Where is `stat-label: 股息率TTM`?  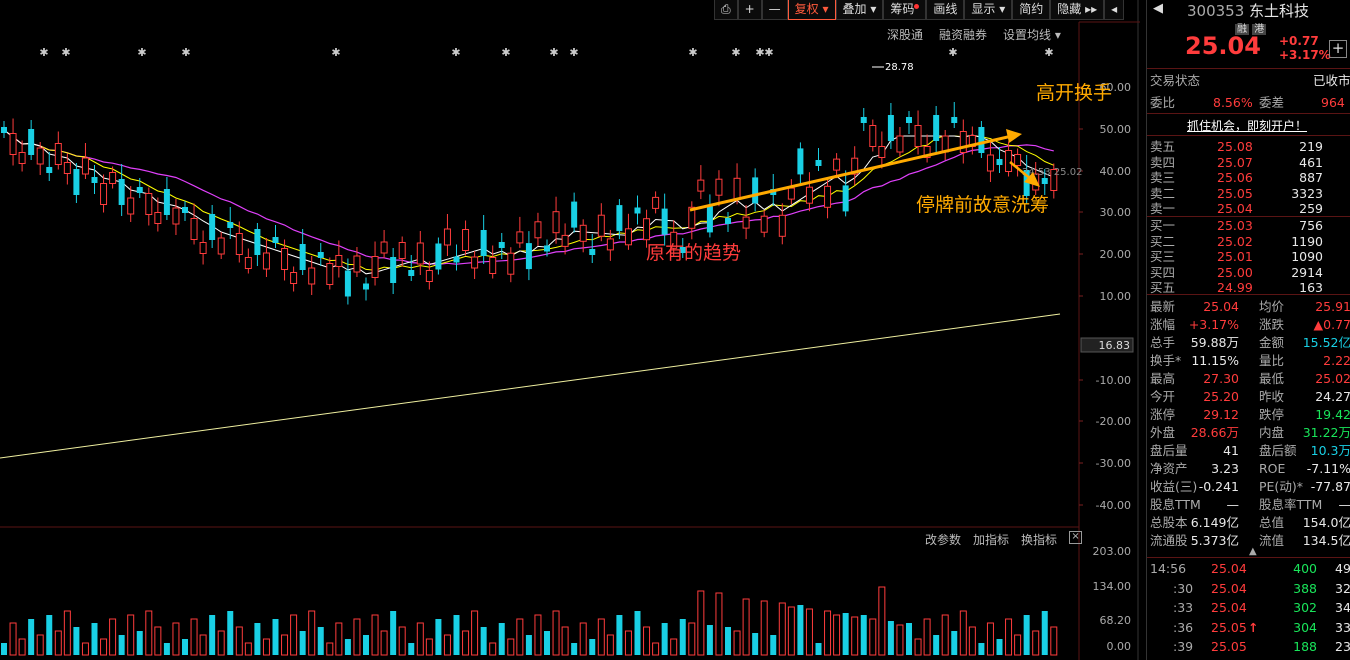
stat-label: 股息率TTM is located at coordinates (1291, 504).